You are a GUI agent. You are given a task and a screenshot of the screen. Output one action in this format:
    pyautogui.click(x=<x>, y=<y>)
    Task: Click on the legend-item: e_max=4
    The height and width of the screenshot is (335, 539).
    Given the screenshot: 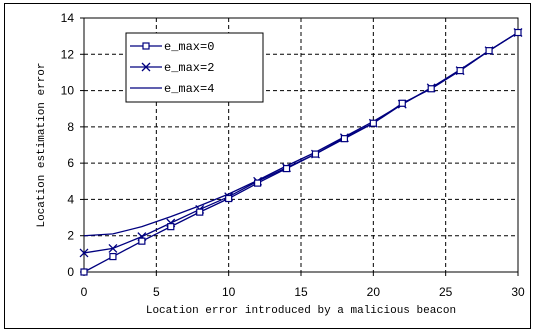 What is the action you would take?
    pyautogui.click(x=172, y=89)
    